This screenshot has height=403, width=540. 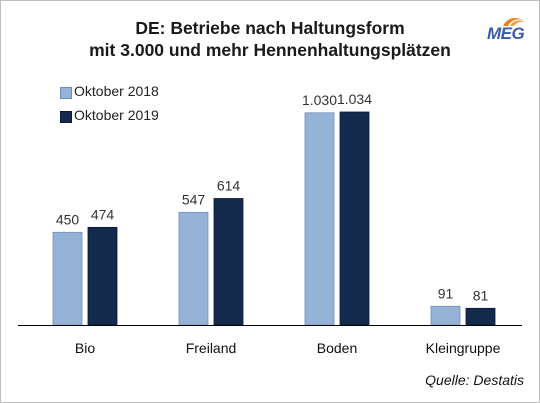 I want to click on logo-text: MEG, so click(x=506, y=33).